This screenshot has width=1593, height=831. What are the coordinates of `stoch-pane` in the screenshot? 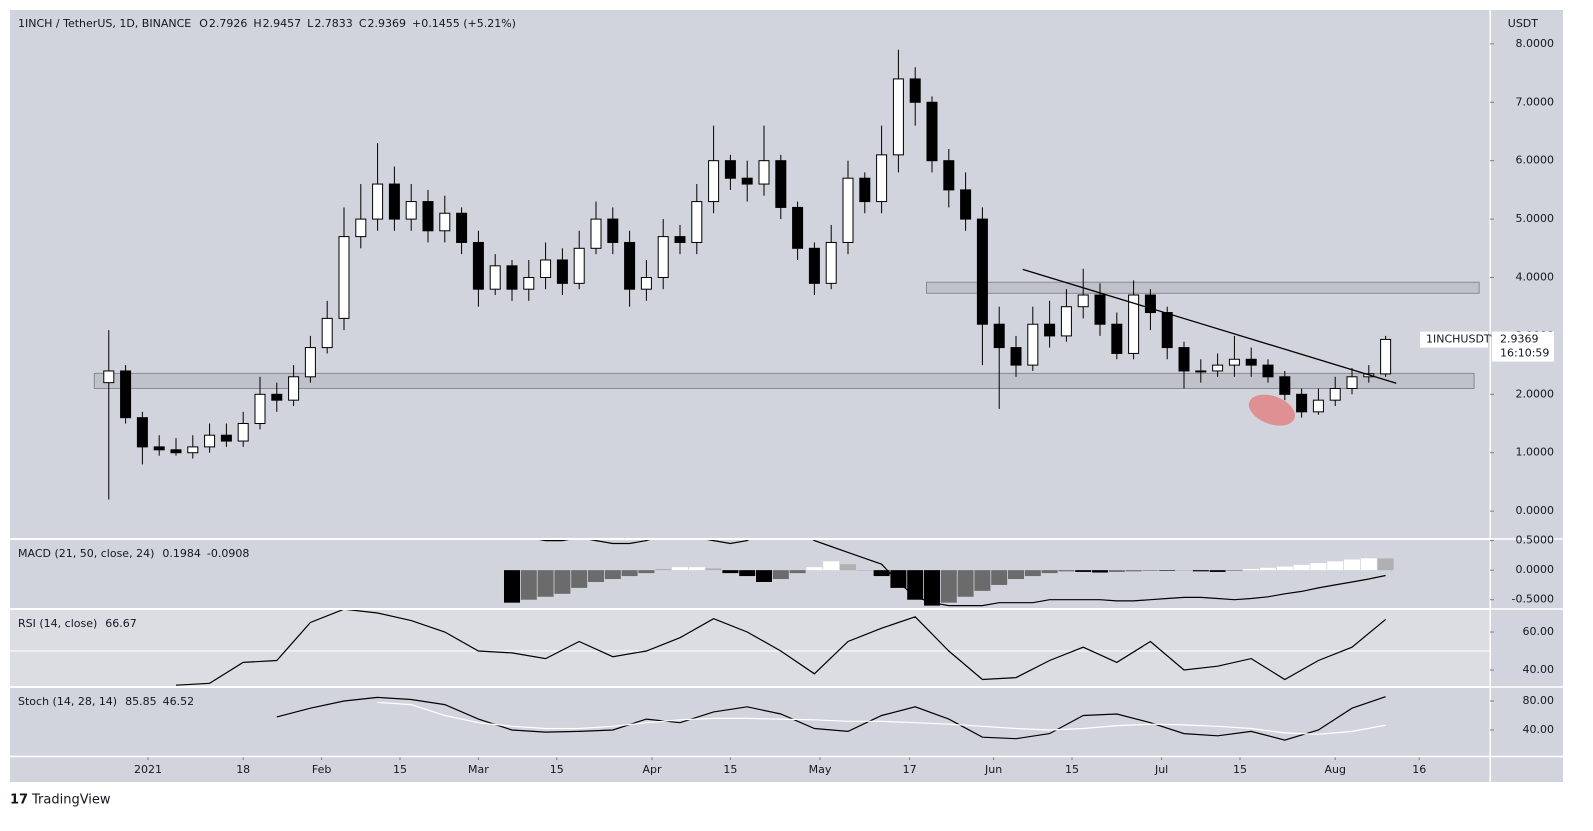 It's located at (750, 722).